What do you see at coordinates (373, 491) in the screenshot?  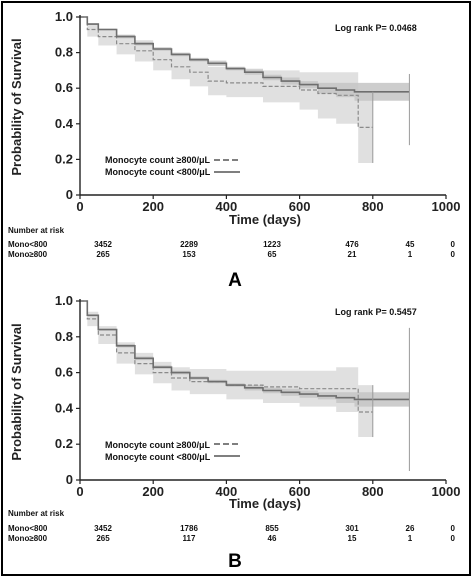 I see `panel-b-x-tick-label: 800` at bounding box center [373, 491].